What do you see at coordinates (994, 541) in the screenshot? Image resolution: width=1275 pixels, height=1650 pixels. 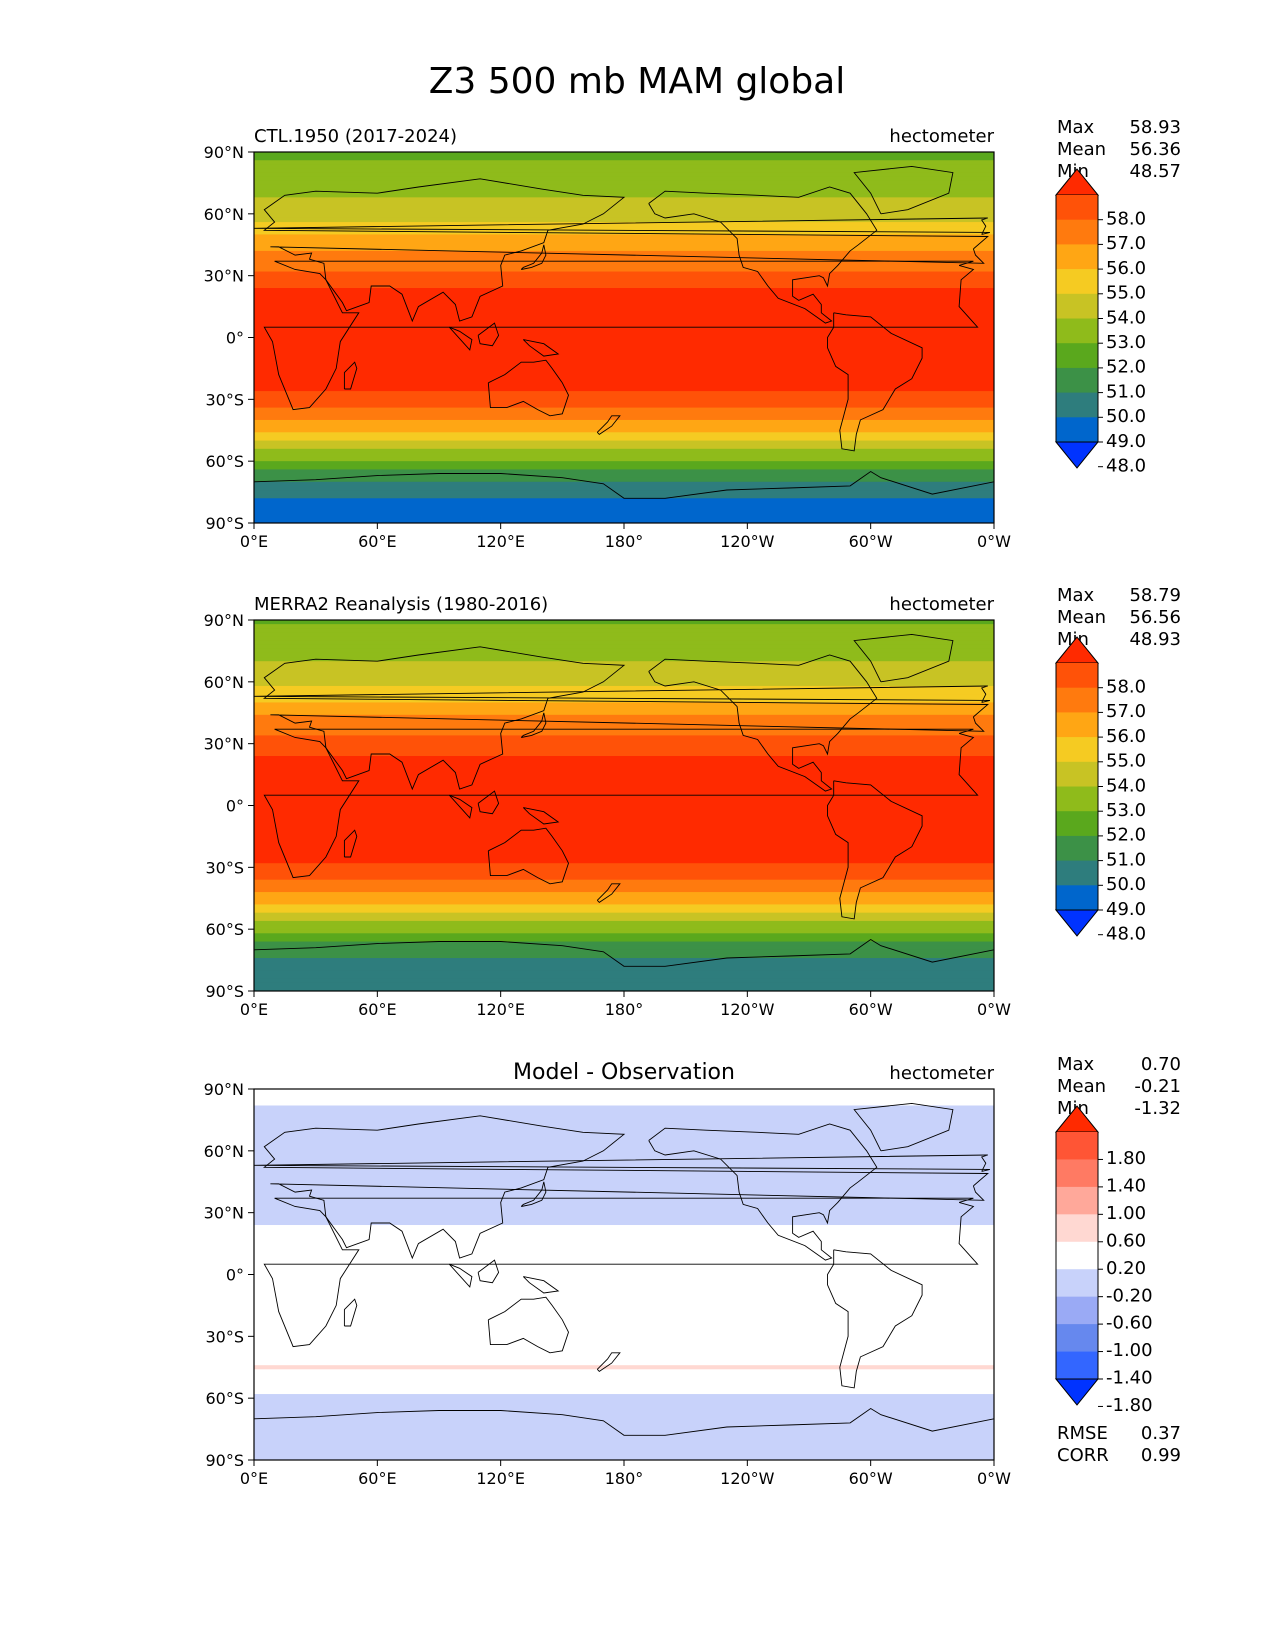 I see `xtick-label: 0°W` at bounding box center [994, 541].